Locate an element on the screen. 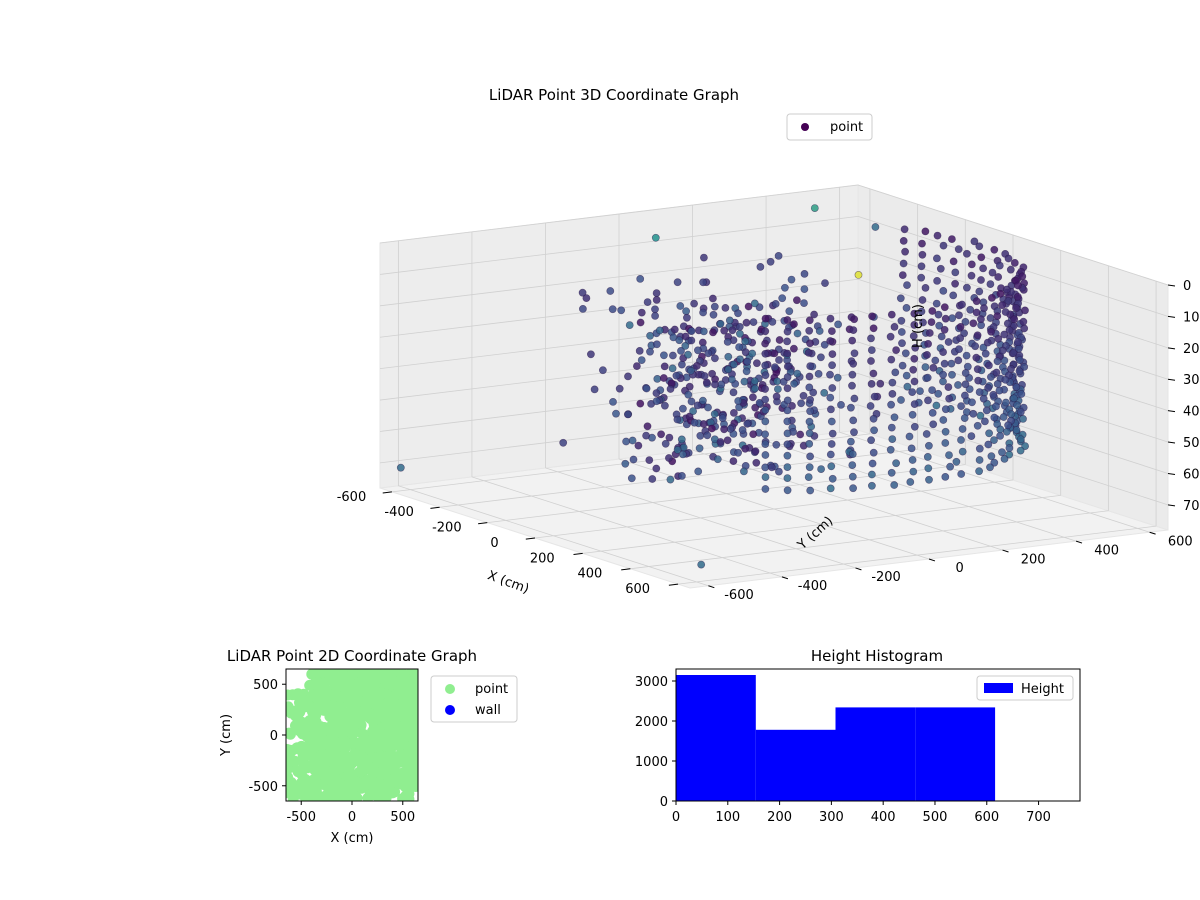  x-tick-label: 0 is located at coordinates (352, 817).